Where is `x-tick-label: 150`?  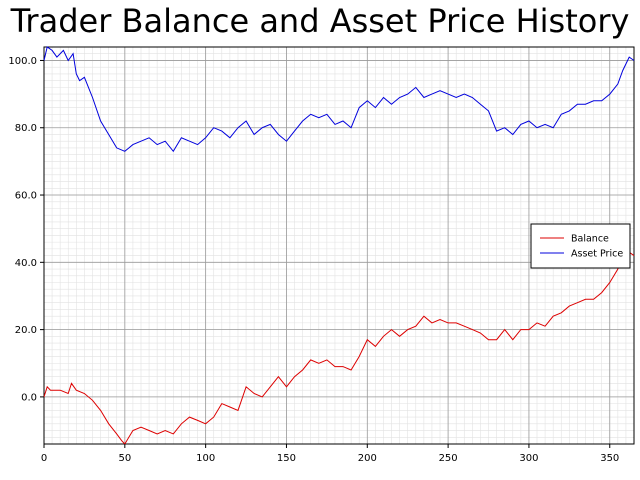 x-tick-label: 150 is located at coordinates (286, 458).